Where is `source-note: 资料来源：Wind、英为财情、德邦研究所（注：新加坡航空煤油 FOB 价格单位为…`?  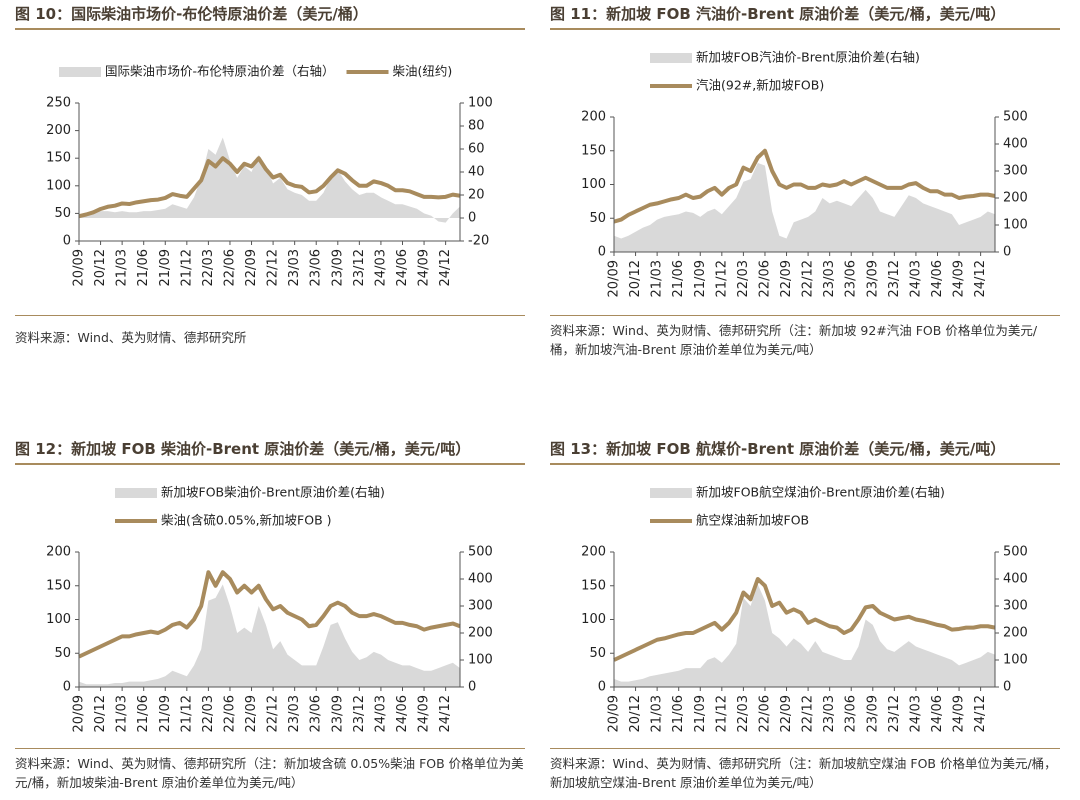
source-note: 资料来源：Wind、英为财情、德邦研究所（注：新加坡航空煤油 FOB 价格单位为… is located at coordinates (805, 770).